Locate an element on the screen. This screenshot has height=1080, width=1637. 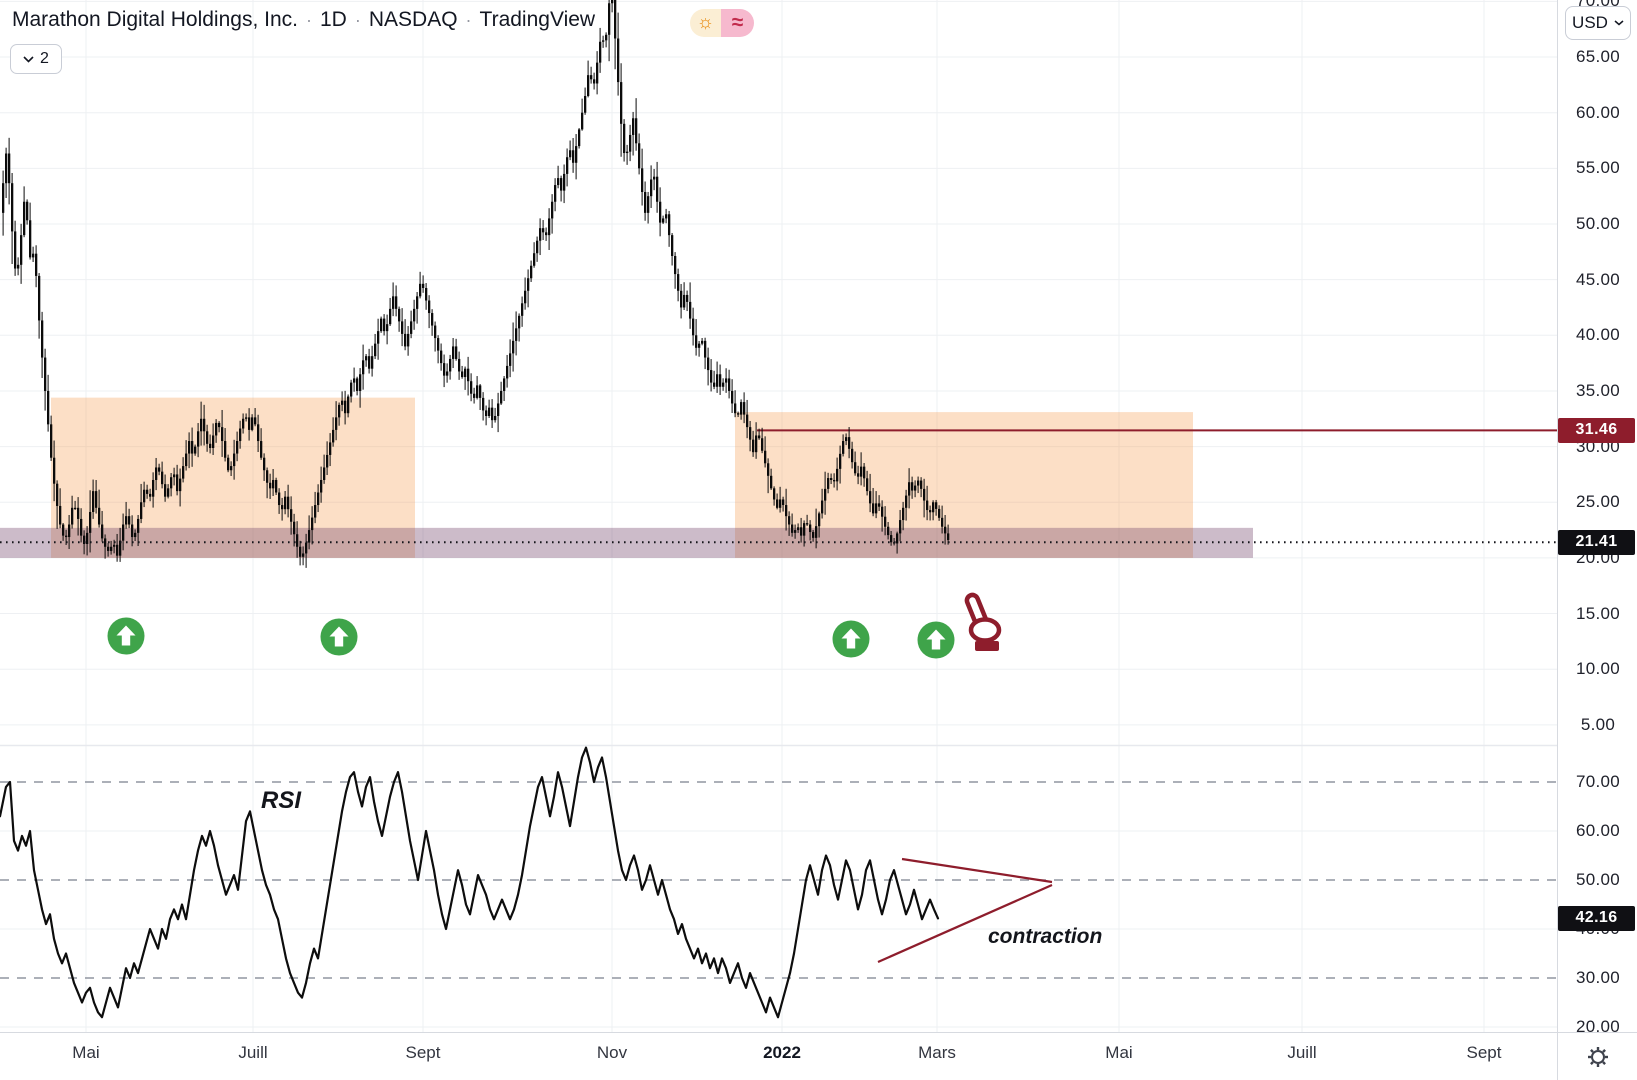
rsi-axis-label: 20.00 is located at coordinates (1598, 1026).